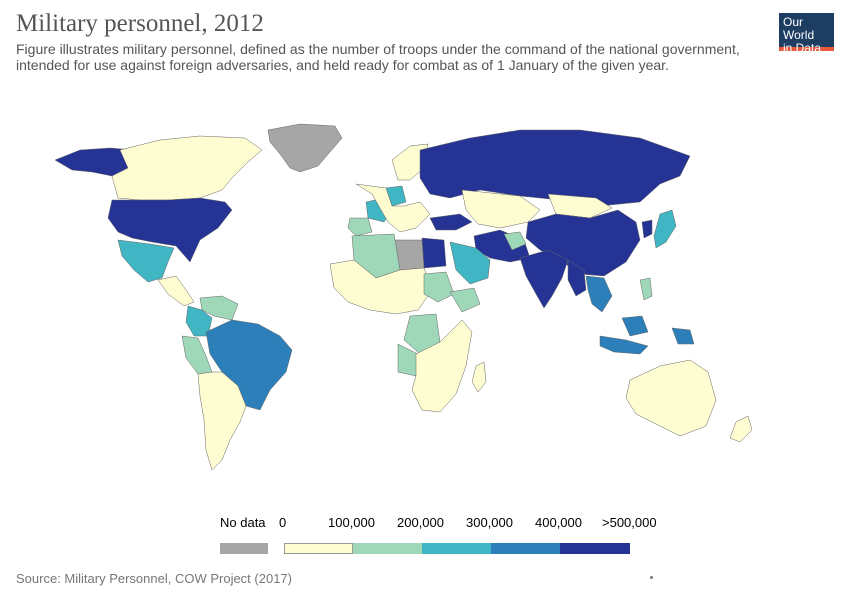 Image resolution: width=850 pixels, height=600 pixels. I want to click on legend-bin-1-swatch, so click(387, 548).